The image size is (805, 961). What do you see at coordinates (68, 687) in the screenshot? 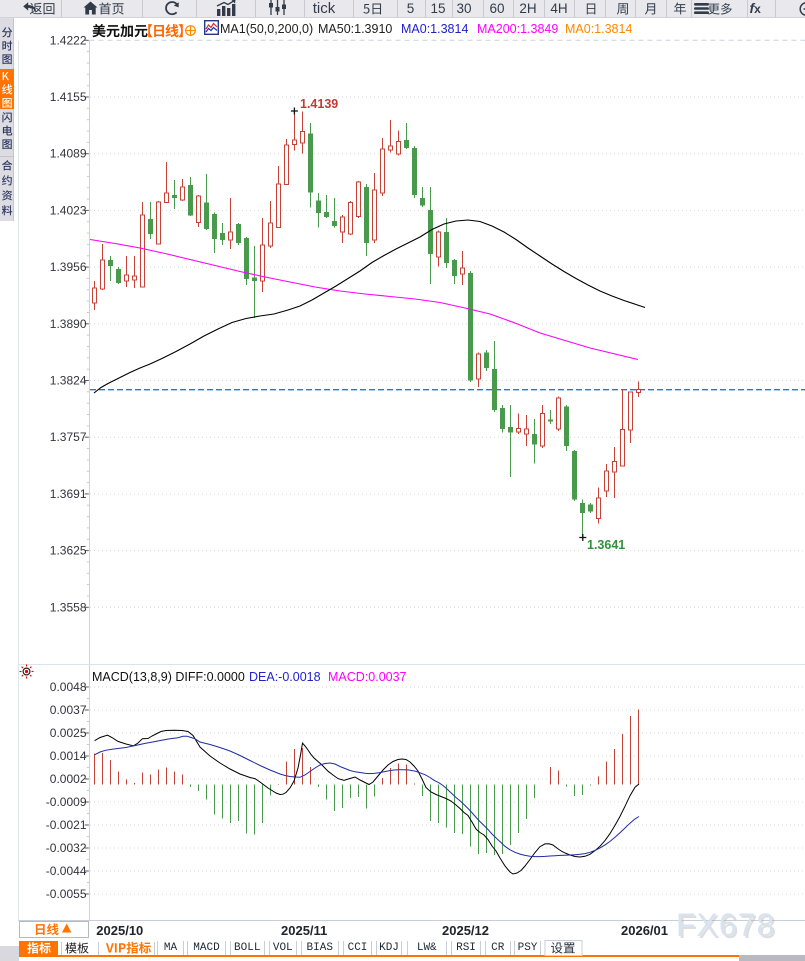
I see `svg-text: 0.0048` at bounding box center [68, 687].